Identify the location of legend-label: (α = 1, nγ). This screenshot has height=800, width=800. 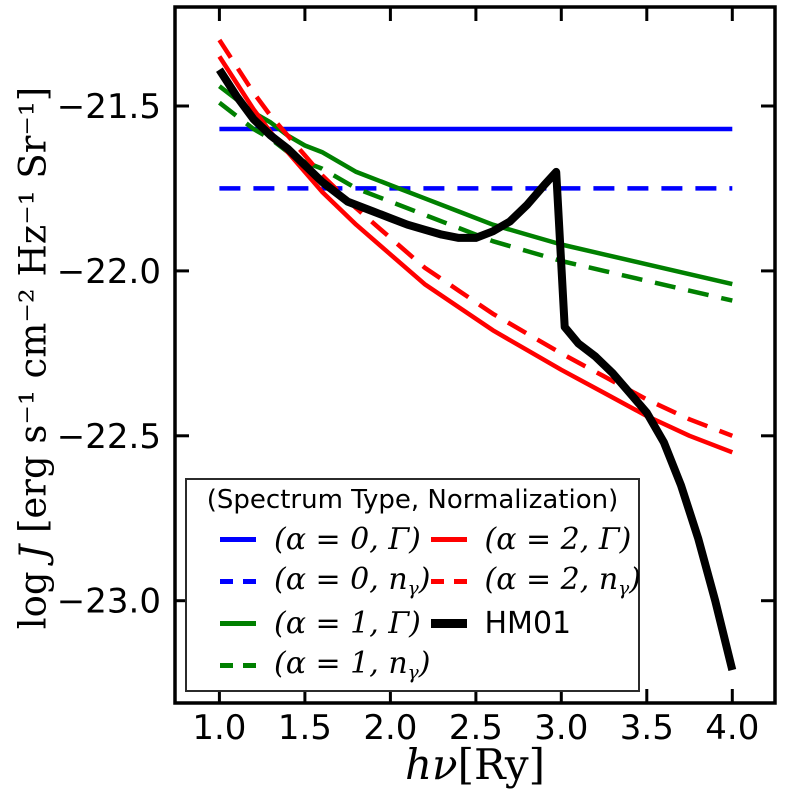
(352, 665).